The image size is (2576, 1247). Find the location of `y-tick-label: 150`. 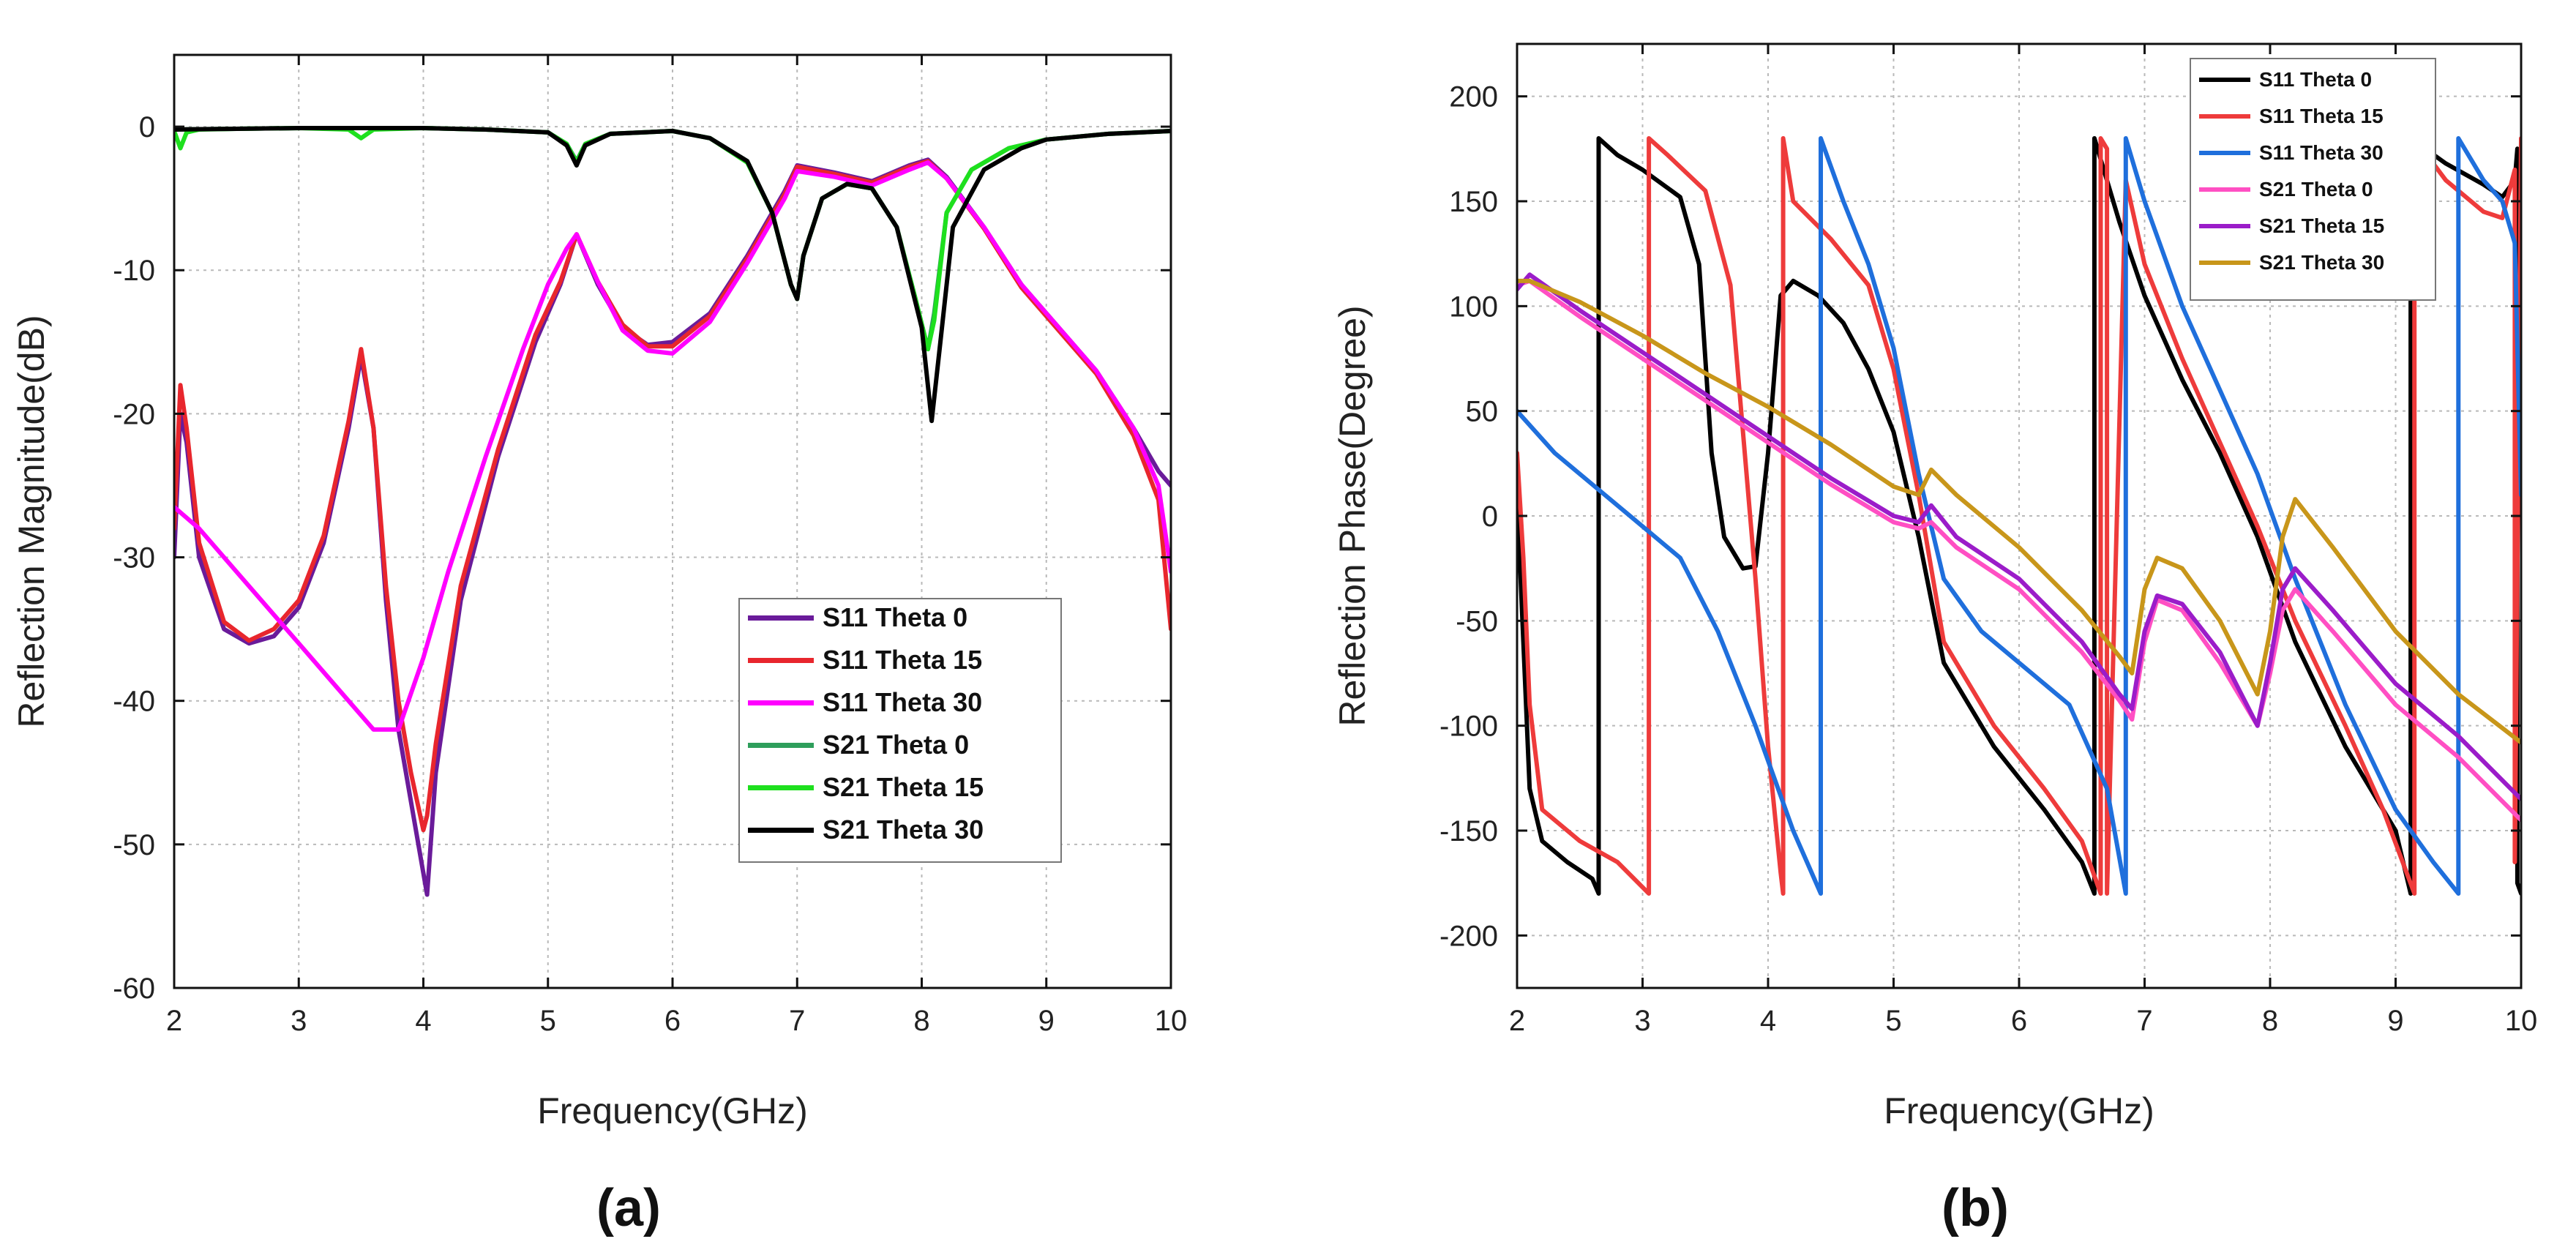

y-tick-label: 150 is located at coordinates (1473, 202).